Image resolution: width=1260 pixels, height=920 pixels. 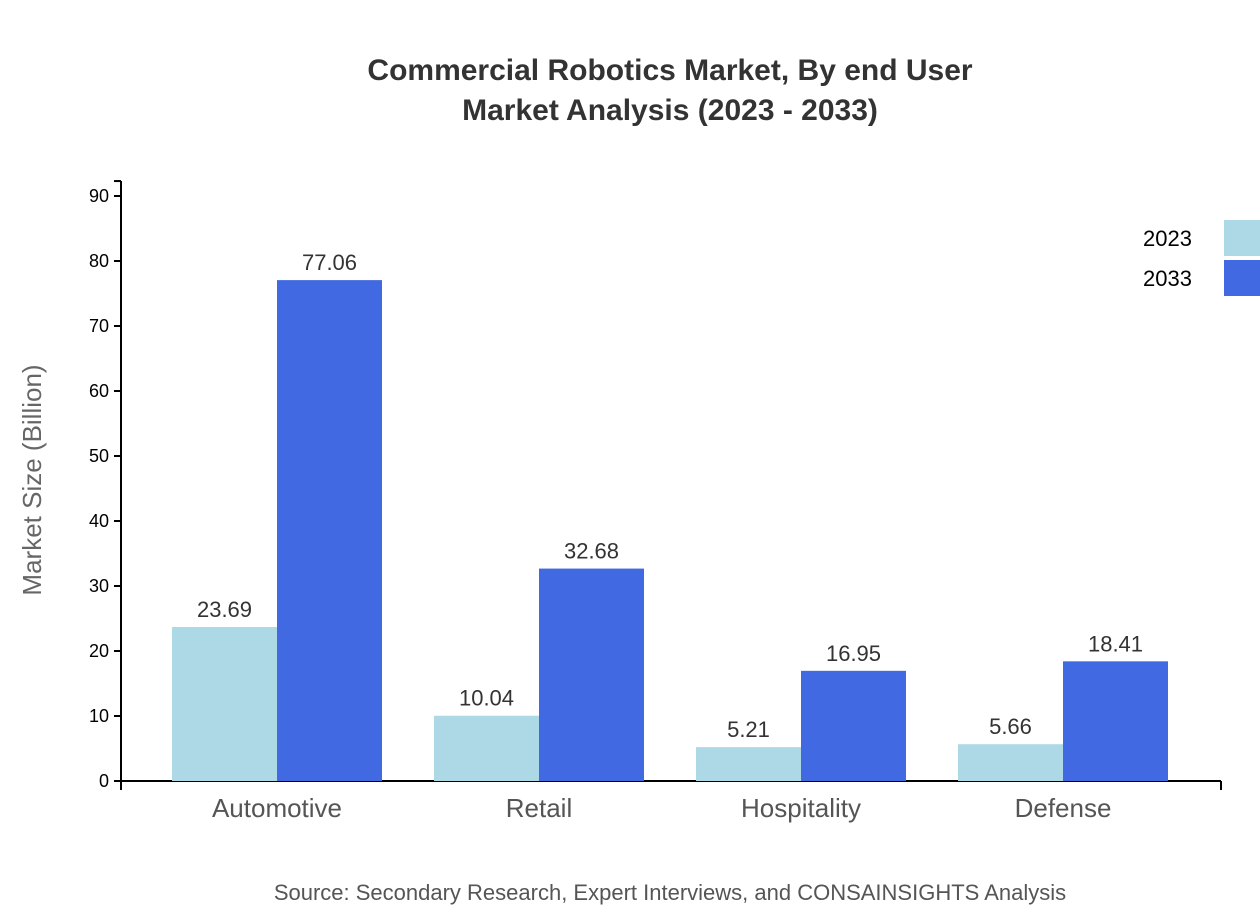 What do you see at coordinates (99, 261) in the screenshot?
I see `y-tick-label: 80` at bounding box center [99, 261].